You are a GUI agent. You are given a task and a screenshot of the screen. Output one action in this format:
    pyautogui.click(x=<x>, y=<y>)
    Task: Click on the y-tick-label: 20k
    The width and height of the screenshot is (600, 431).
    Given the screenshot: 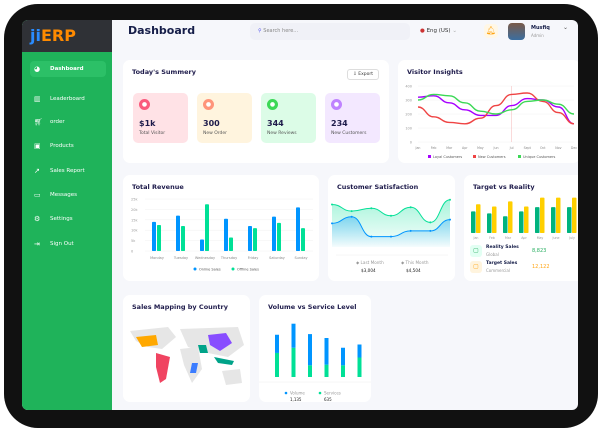 What is the action you would take?
    pyautogui.click(x=134, y=210)
    